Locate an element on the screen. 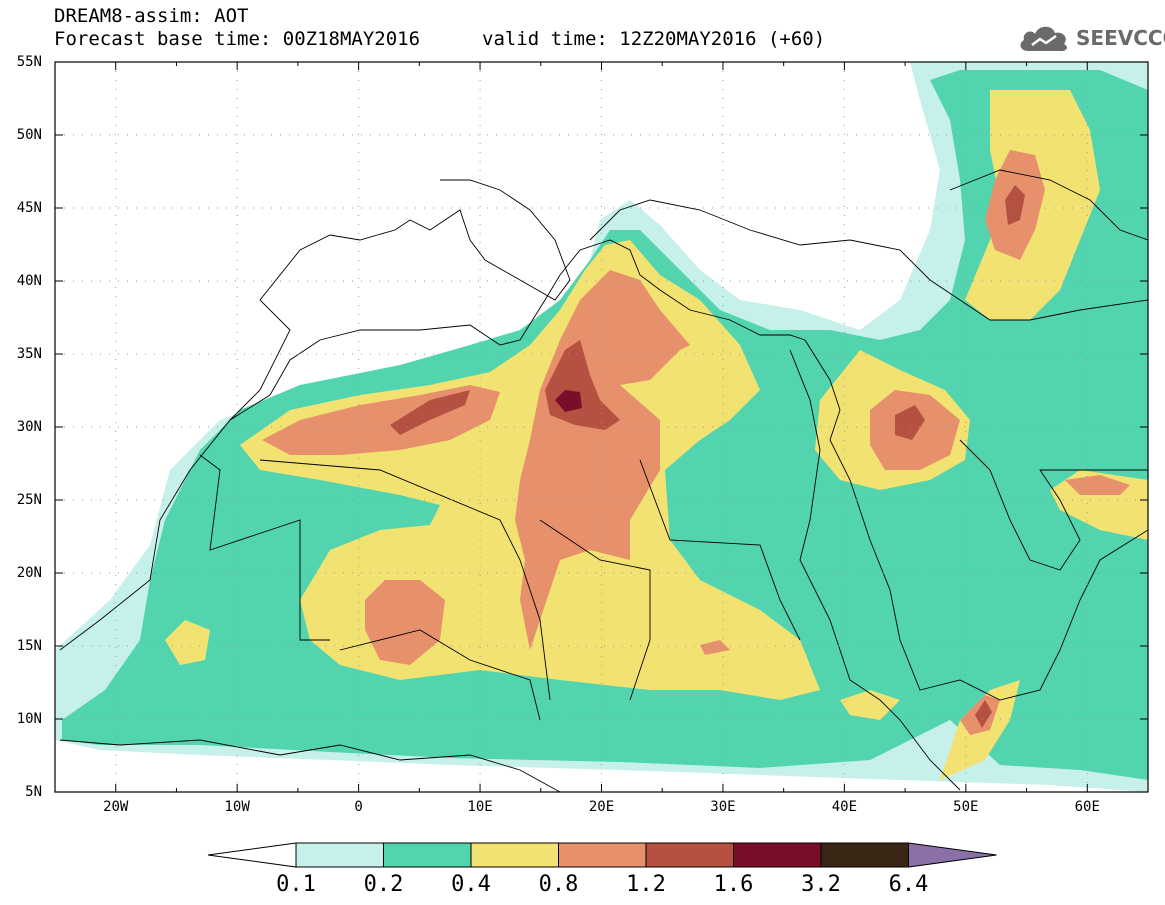  colorbar-low-extension is located at coordinates (252, 855).